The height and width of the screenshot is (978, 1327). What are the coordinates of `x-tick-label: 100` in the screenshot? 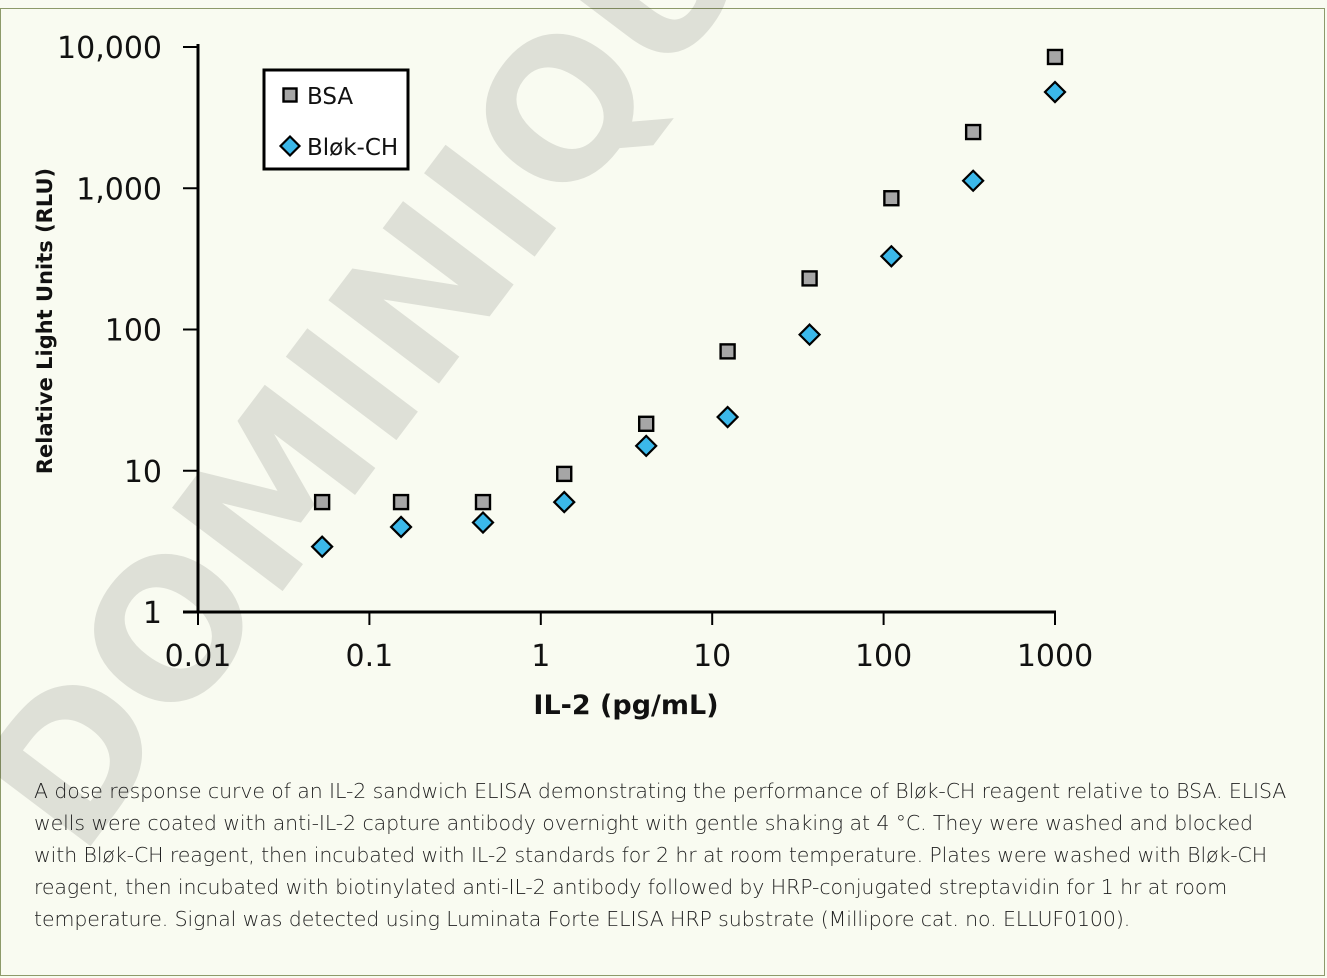 It's located at (883, 656).